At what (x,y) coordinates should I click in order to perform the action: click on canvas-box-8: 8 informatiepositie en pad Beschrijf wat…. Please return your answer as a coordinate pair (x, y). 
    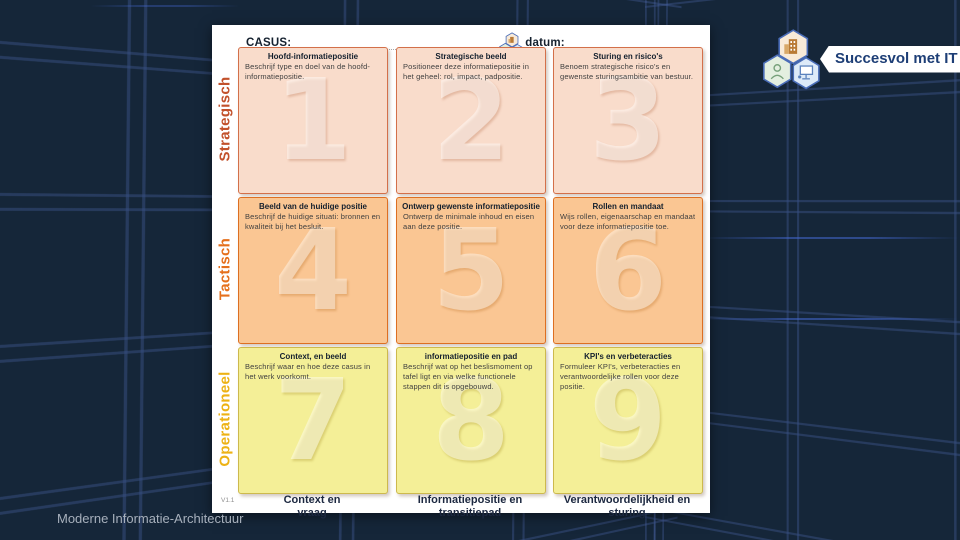
    Looking at the image, I should click on (471, 420).